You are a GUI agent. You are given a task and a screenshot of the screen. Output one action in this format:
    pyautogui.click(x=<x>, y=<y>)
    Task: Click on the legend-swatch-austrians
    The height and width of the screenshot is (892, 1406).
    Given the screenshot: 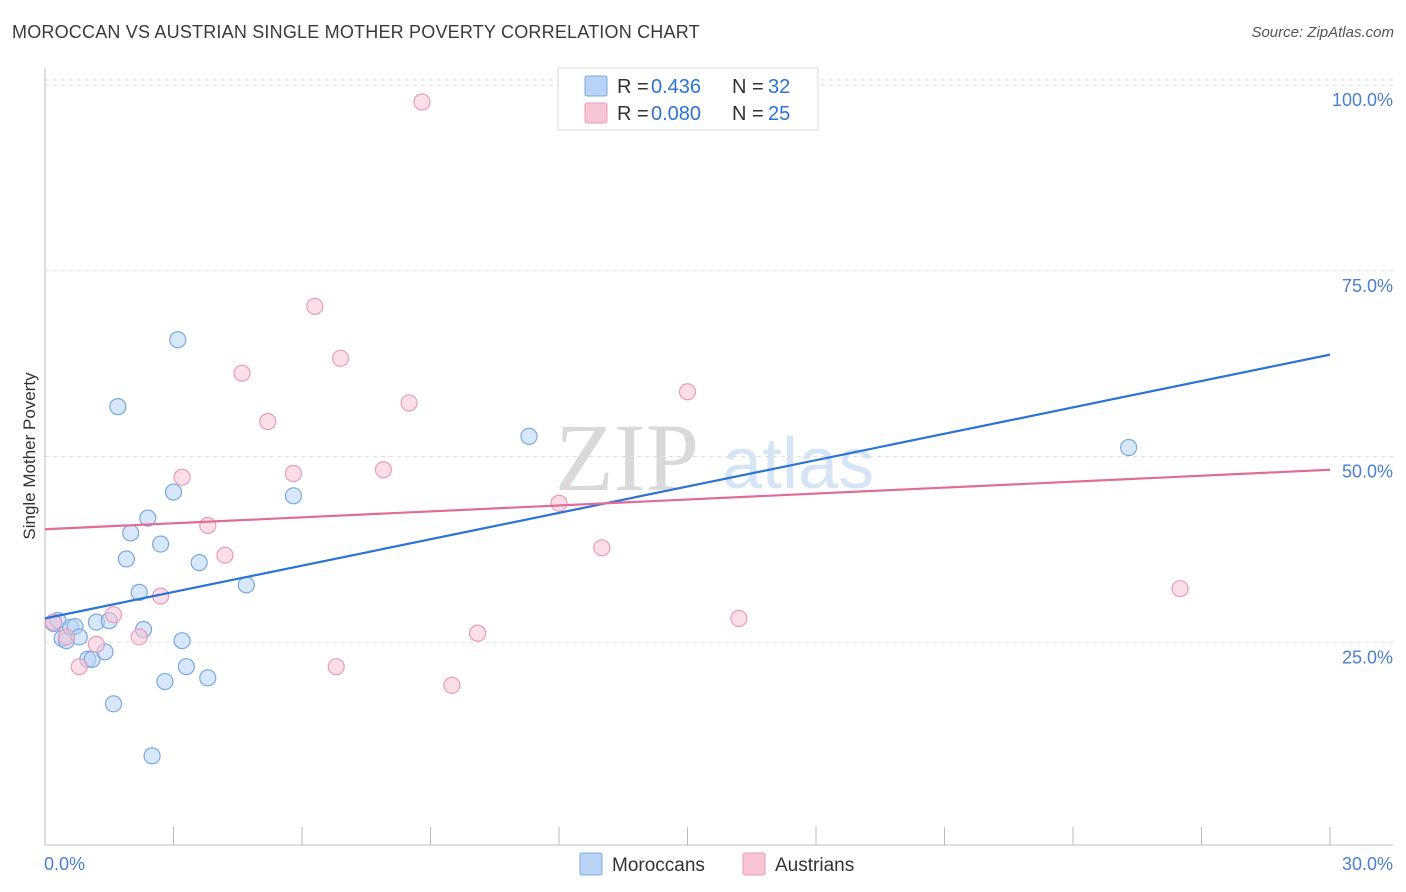 What is the action you would take?
    pyautogui.click(x=596, y=113)
    